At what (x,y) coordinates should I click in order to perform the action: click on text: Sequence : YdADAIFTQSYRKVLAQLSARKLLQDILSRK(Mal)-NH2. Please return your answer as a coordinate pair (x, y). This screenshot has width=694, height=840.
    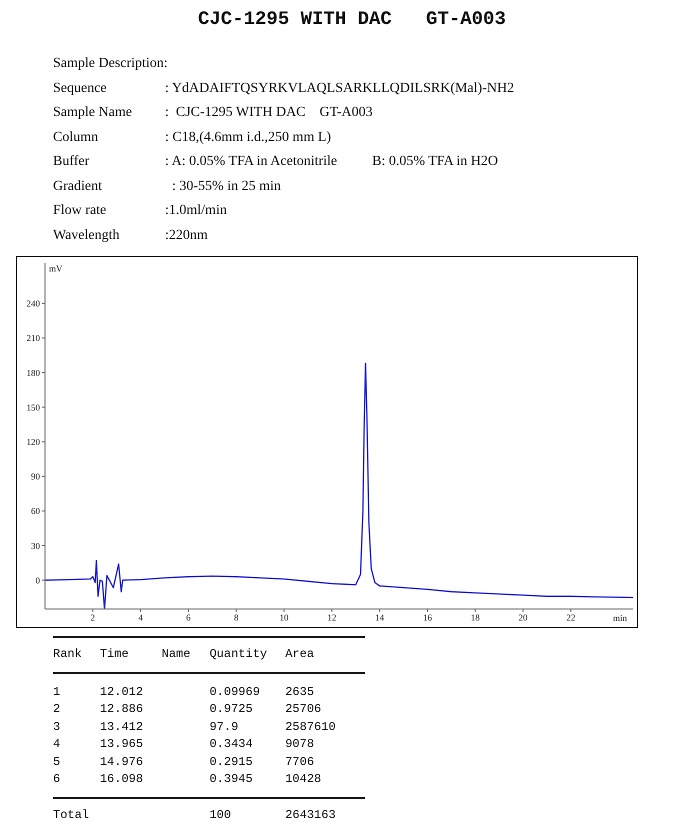
    Looking at the image, I should click on (283, 88).